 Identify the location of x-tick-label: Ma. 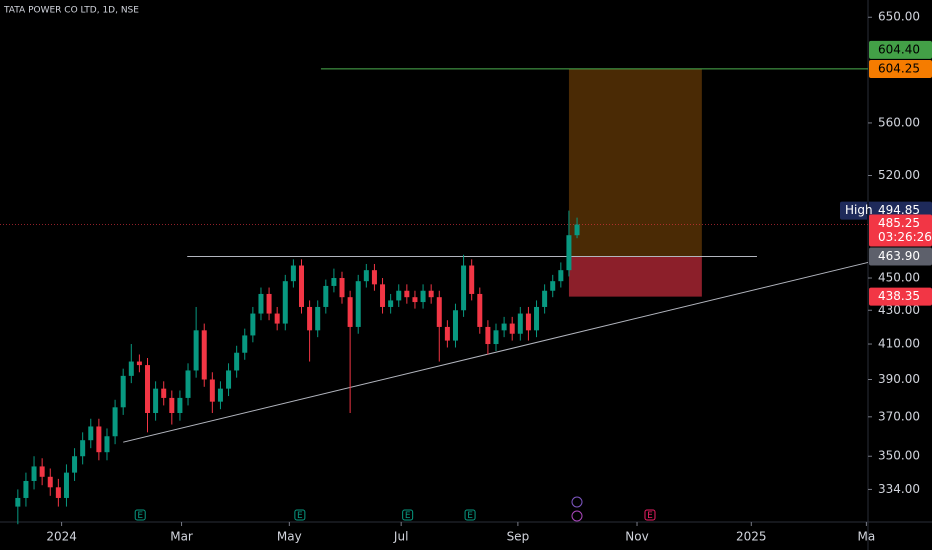
(867, 537).